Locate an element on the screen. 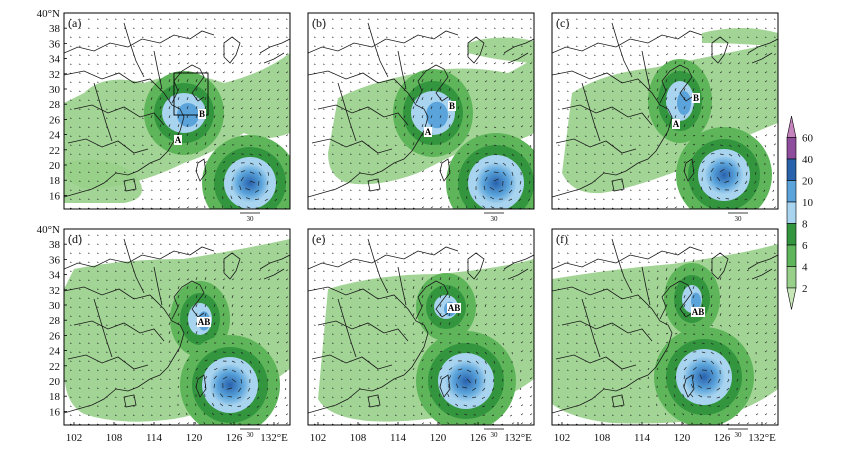  colorbar-segment is located at coordinates (791, 277).